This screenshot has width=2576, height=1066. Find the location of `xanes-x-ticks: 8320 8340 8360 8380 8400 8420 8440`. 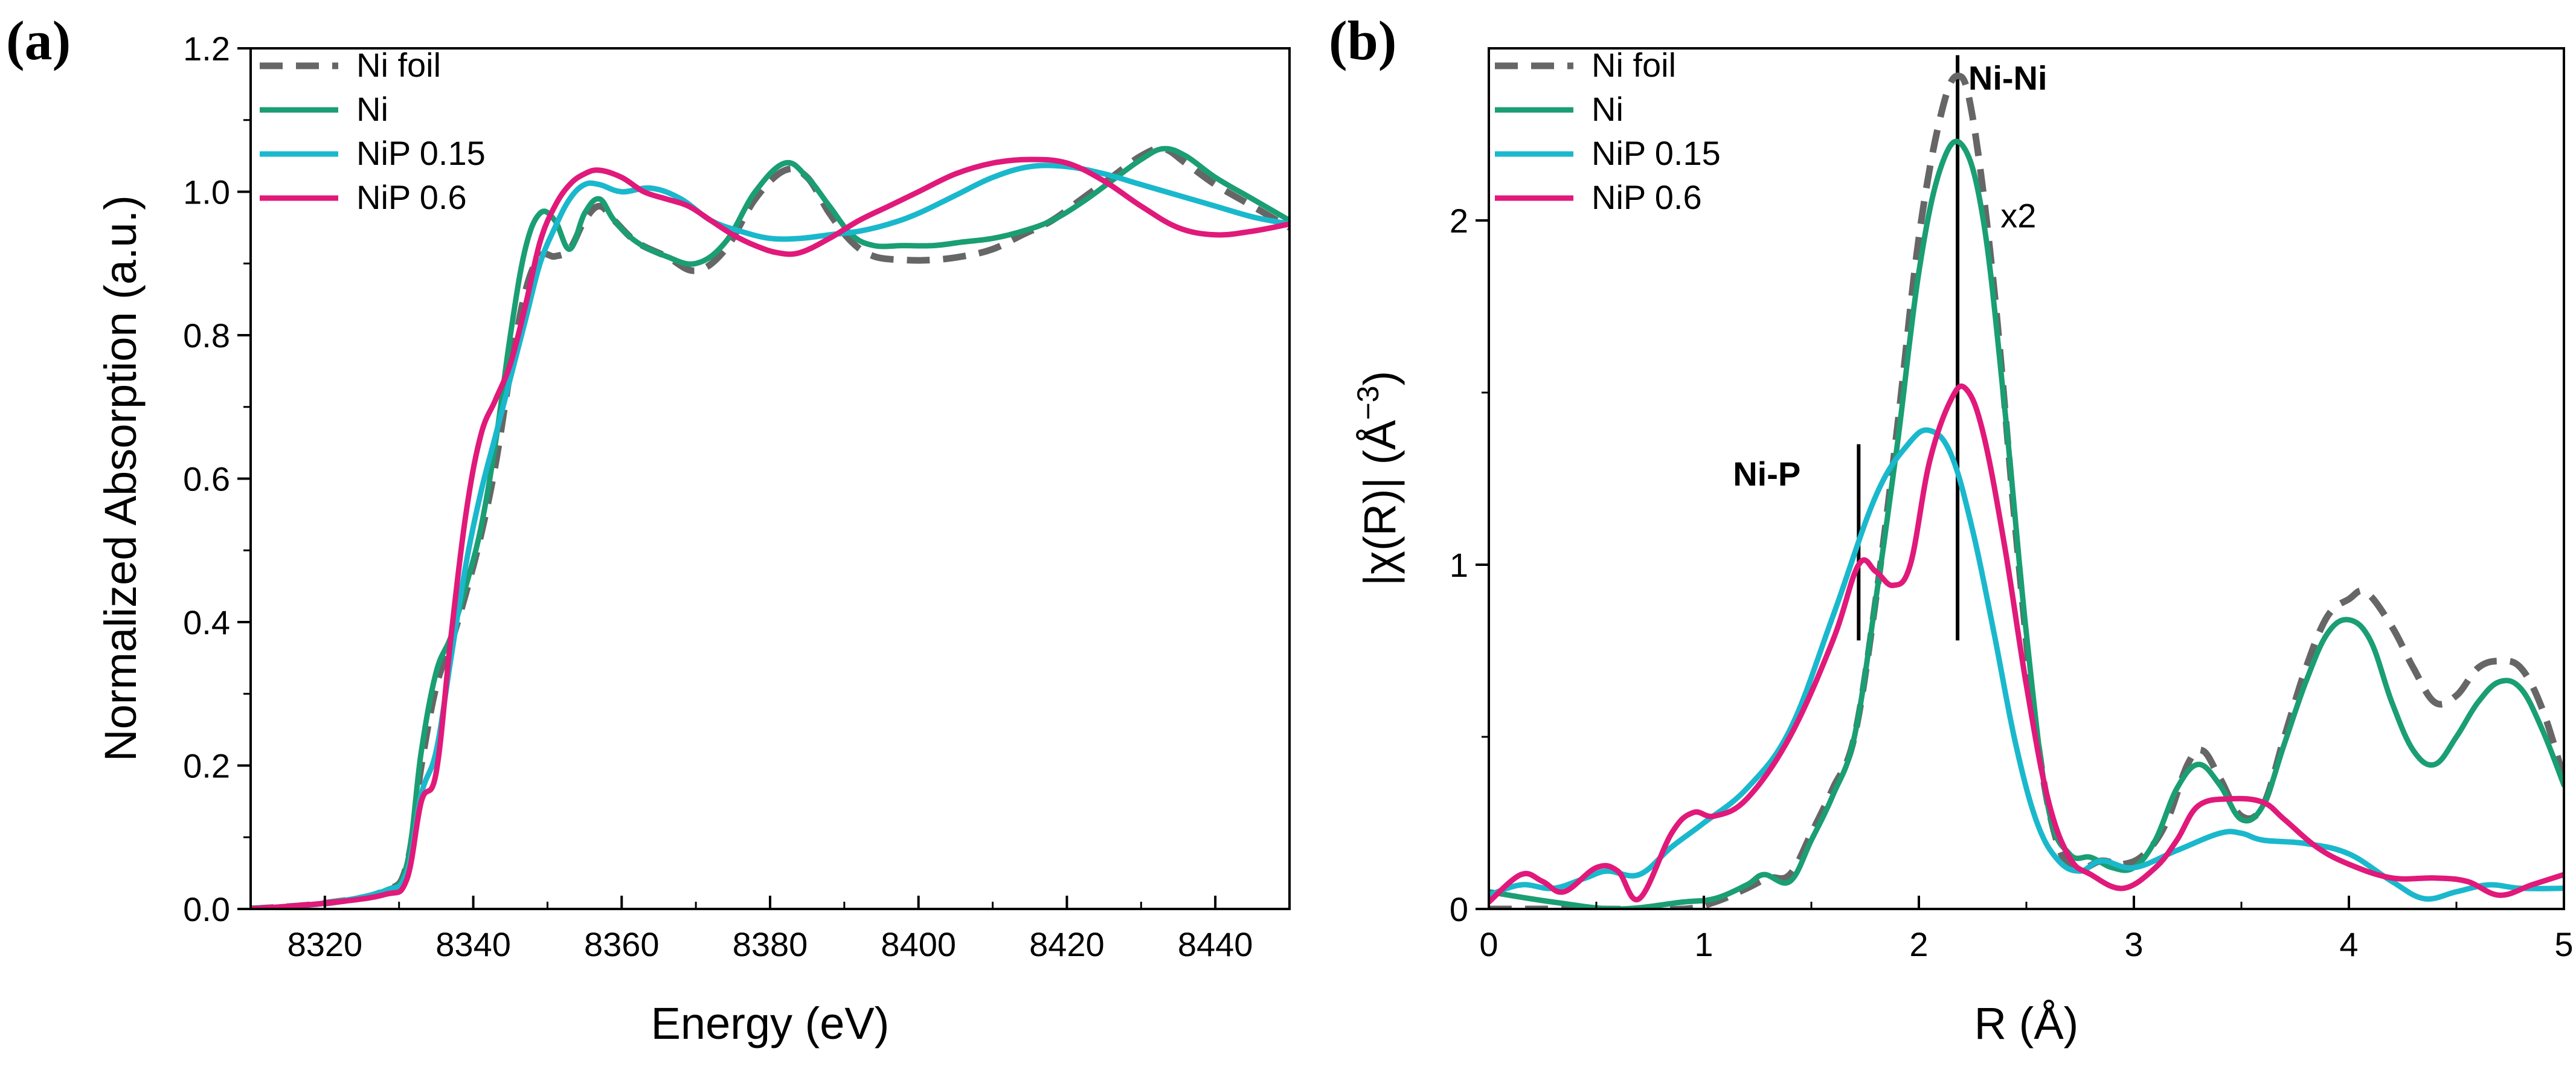

xanes-x-ticks: 8320 8340 8360 8380 8400 8420 8440 is located at coordinates (770, 929).